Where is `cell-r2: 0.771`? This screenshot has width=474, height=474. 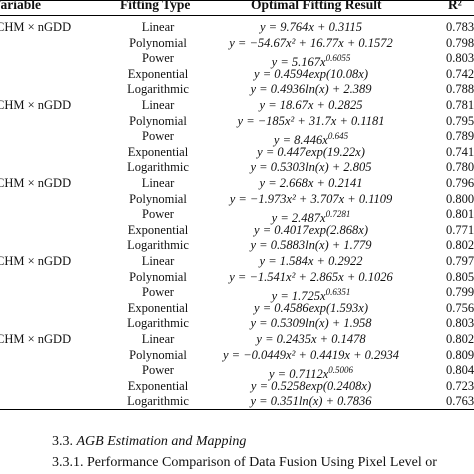 cell-r2: 0.771 is located at coordinates (460, 229).